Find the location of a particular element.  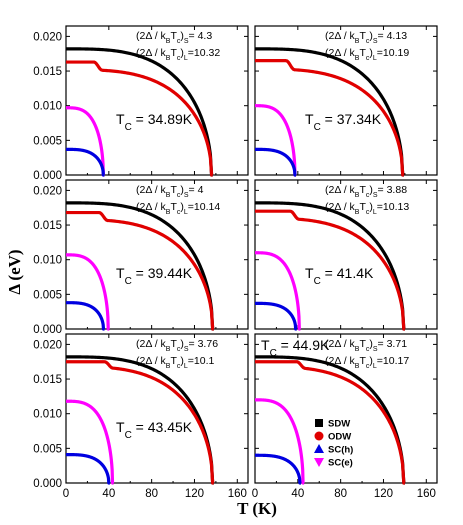

ratio-s-annotation: (2Δ / kBTc)S= 4 is located at coordinates (170, 191).